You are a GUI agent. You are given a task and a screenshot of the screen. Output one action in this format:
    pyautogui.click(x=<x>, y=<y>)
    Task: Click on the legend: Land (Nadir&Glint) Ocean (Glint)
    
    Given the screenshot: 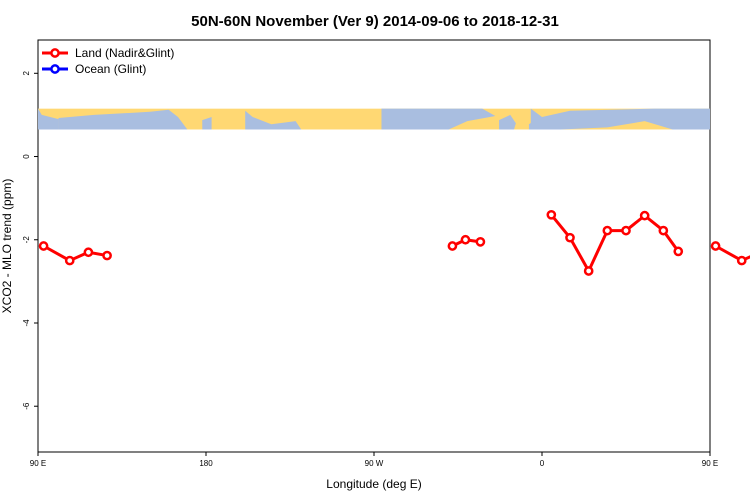 What is the action you would take?
    pyautogui.click(x=108, y=61)
    